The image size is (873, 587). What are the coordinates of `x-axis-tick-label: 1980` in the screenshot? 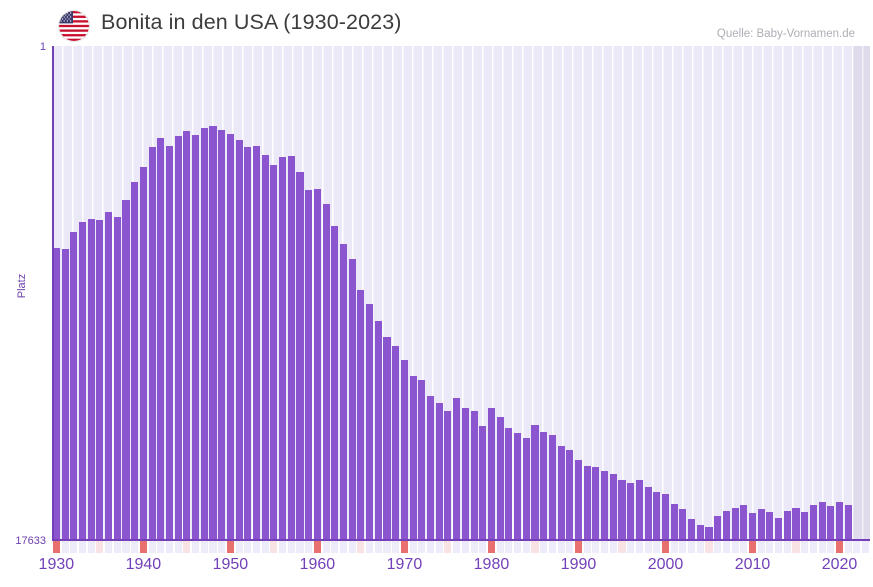 It's located at (491, 564).